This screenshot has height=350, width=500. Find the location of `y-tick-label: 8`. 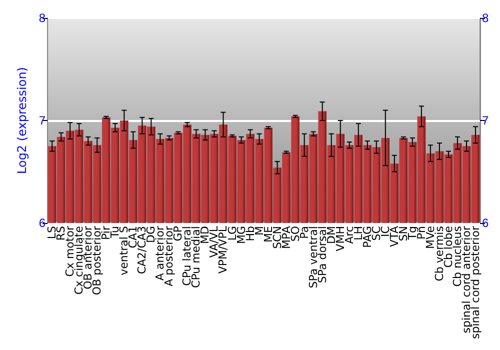

y-tick-label: 8 is located at coordinates (42, 18).